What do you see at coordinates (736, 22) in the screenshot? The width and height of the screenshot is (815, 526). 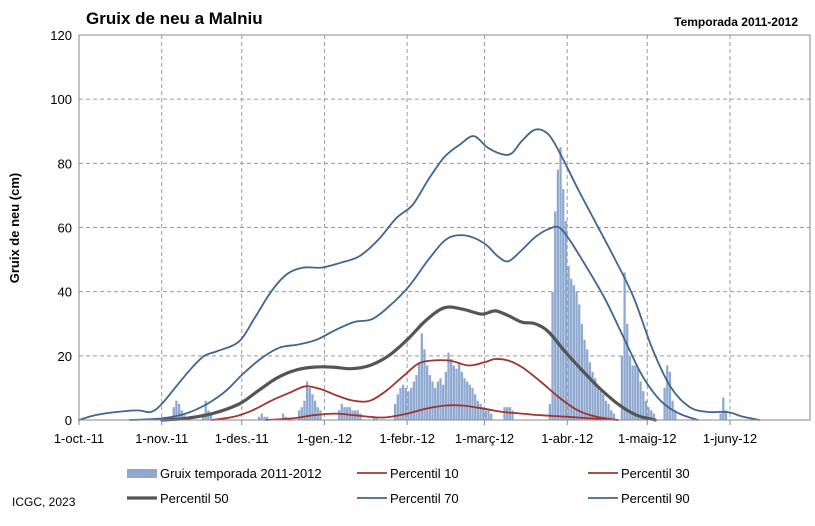 I see `chart-subtitle: Temporada 2011-2012` at bounding box center [736, 22].